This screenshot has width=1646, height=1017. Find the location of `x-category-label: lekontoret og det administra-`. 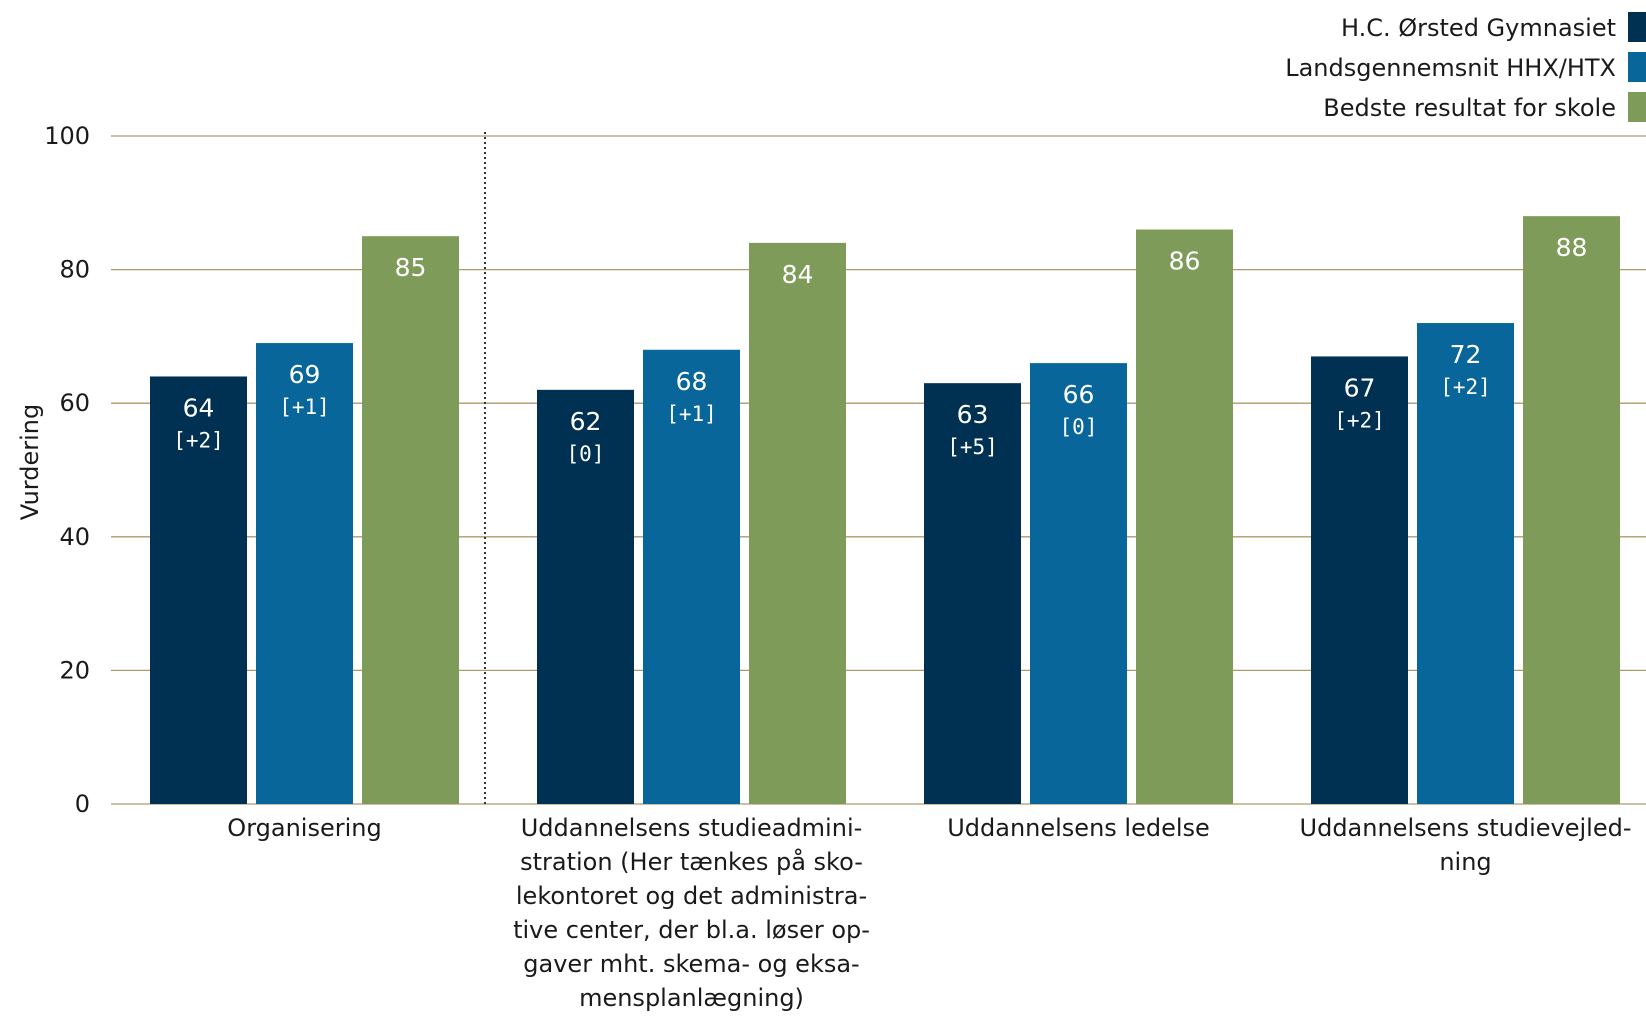

x-category-label: lekontoret og det administra- is located at coordinates (691, 896).